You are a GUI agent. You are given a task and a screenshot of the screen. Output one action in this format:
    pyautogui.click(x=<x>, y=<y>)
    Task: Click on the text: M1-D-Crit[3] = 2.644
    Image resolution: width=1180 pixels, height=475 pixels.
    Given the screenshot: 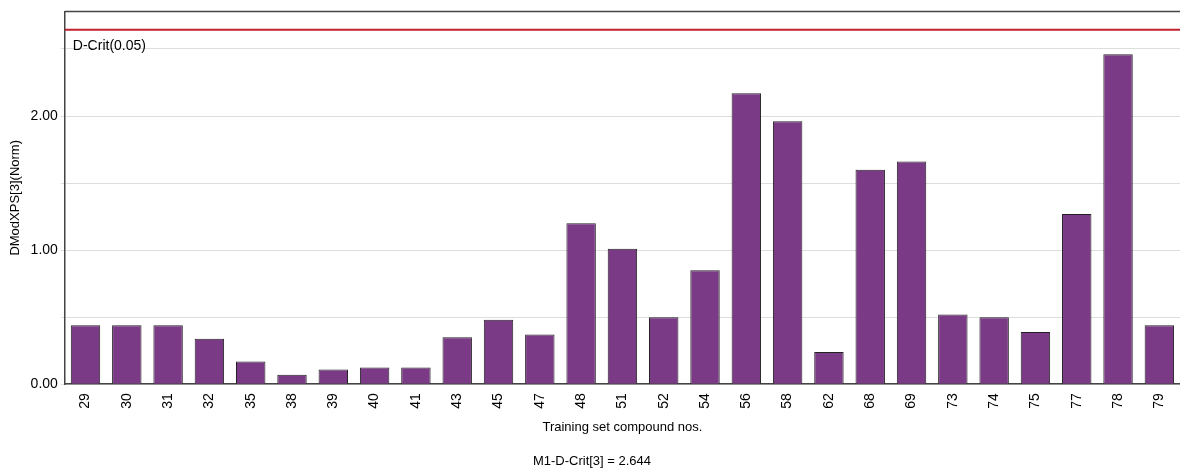 What is the action you would take?
    pyautogui.click(x=592, y=460)
    